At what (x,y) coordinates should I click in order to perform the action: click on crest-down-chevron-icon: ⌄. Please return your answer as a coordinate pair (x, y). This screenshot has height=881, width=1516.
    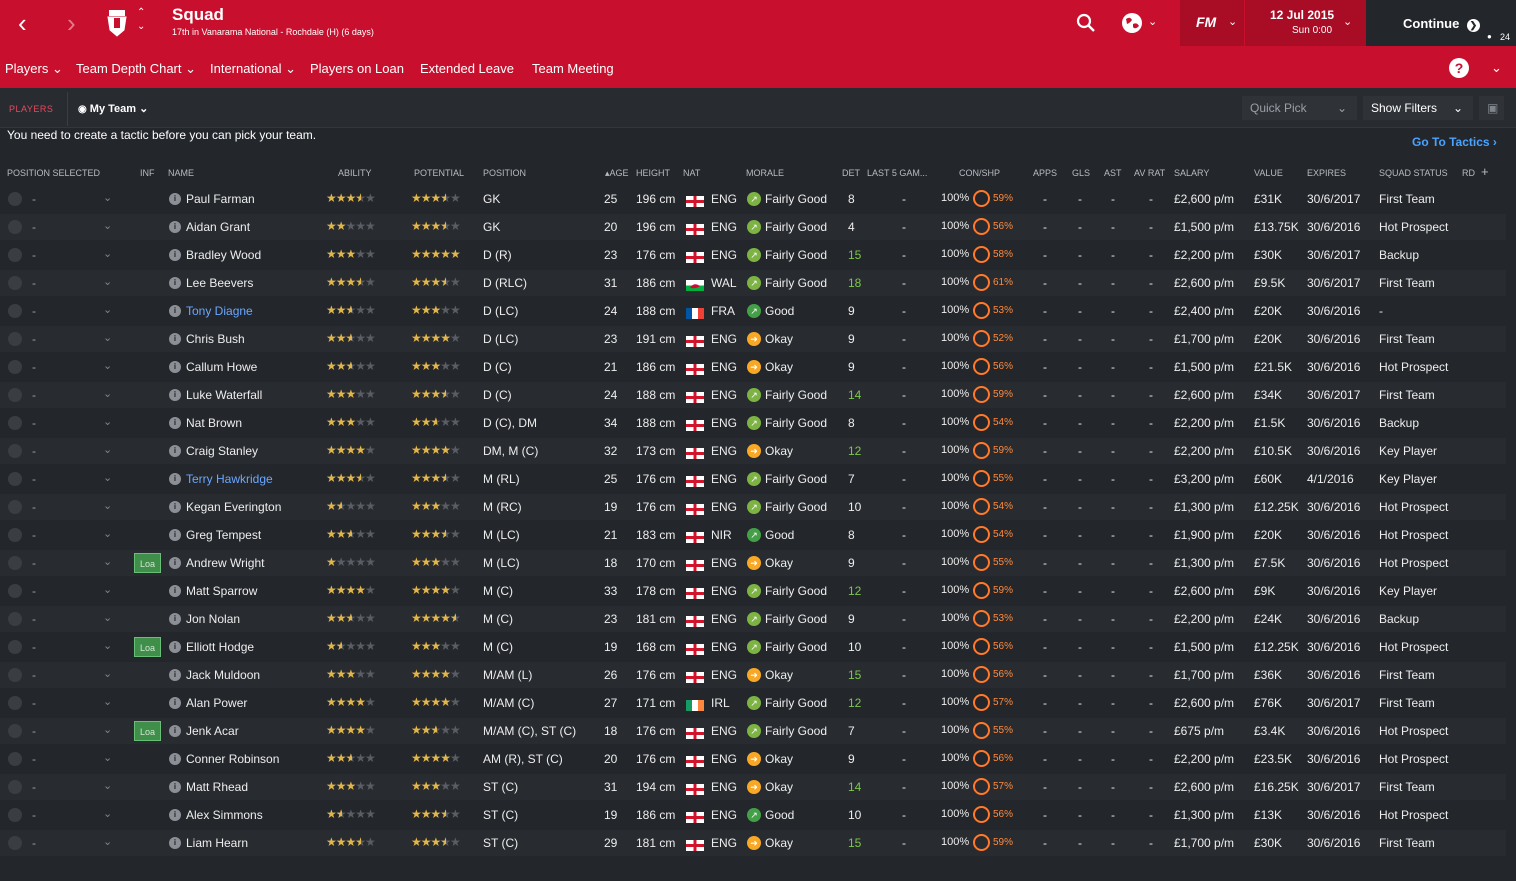
    Looking at the image, I should click on (141, 26).